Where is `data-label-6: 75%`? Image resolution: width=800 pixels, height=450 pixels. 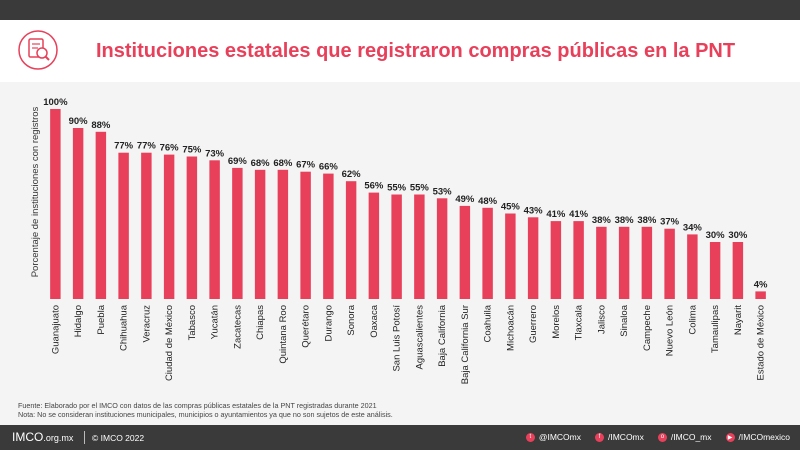
data-label-6: 75% is located at coordinates (192, 150).